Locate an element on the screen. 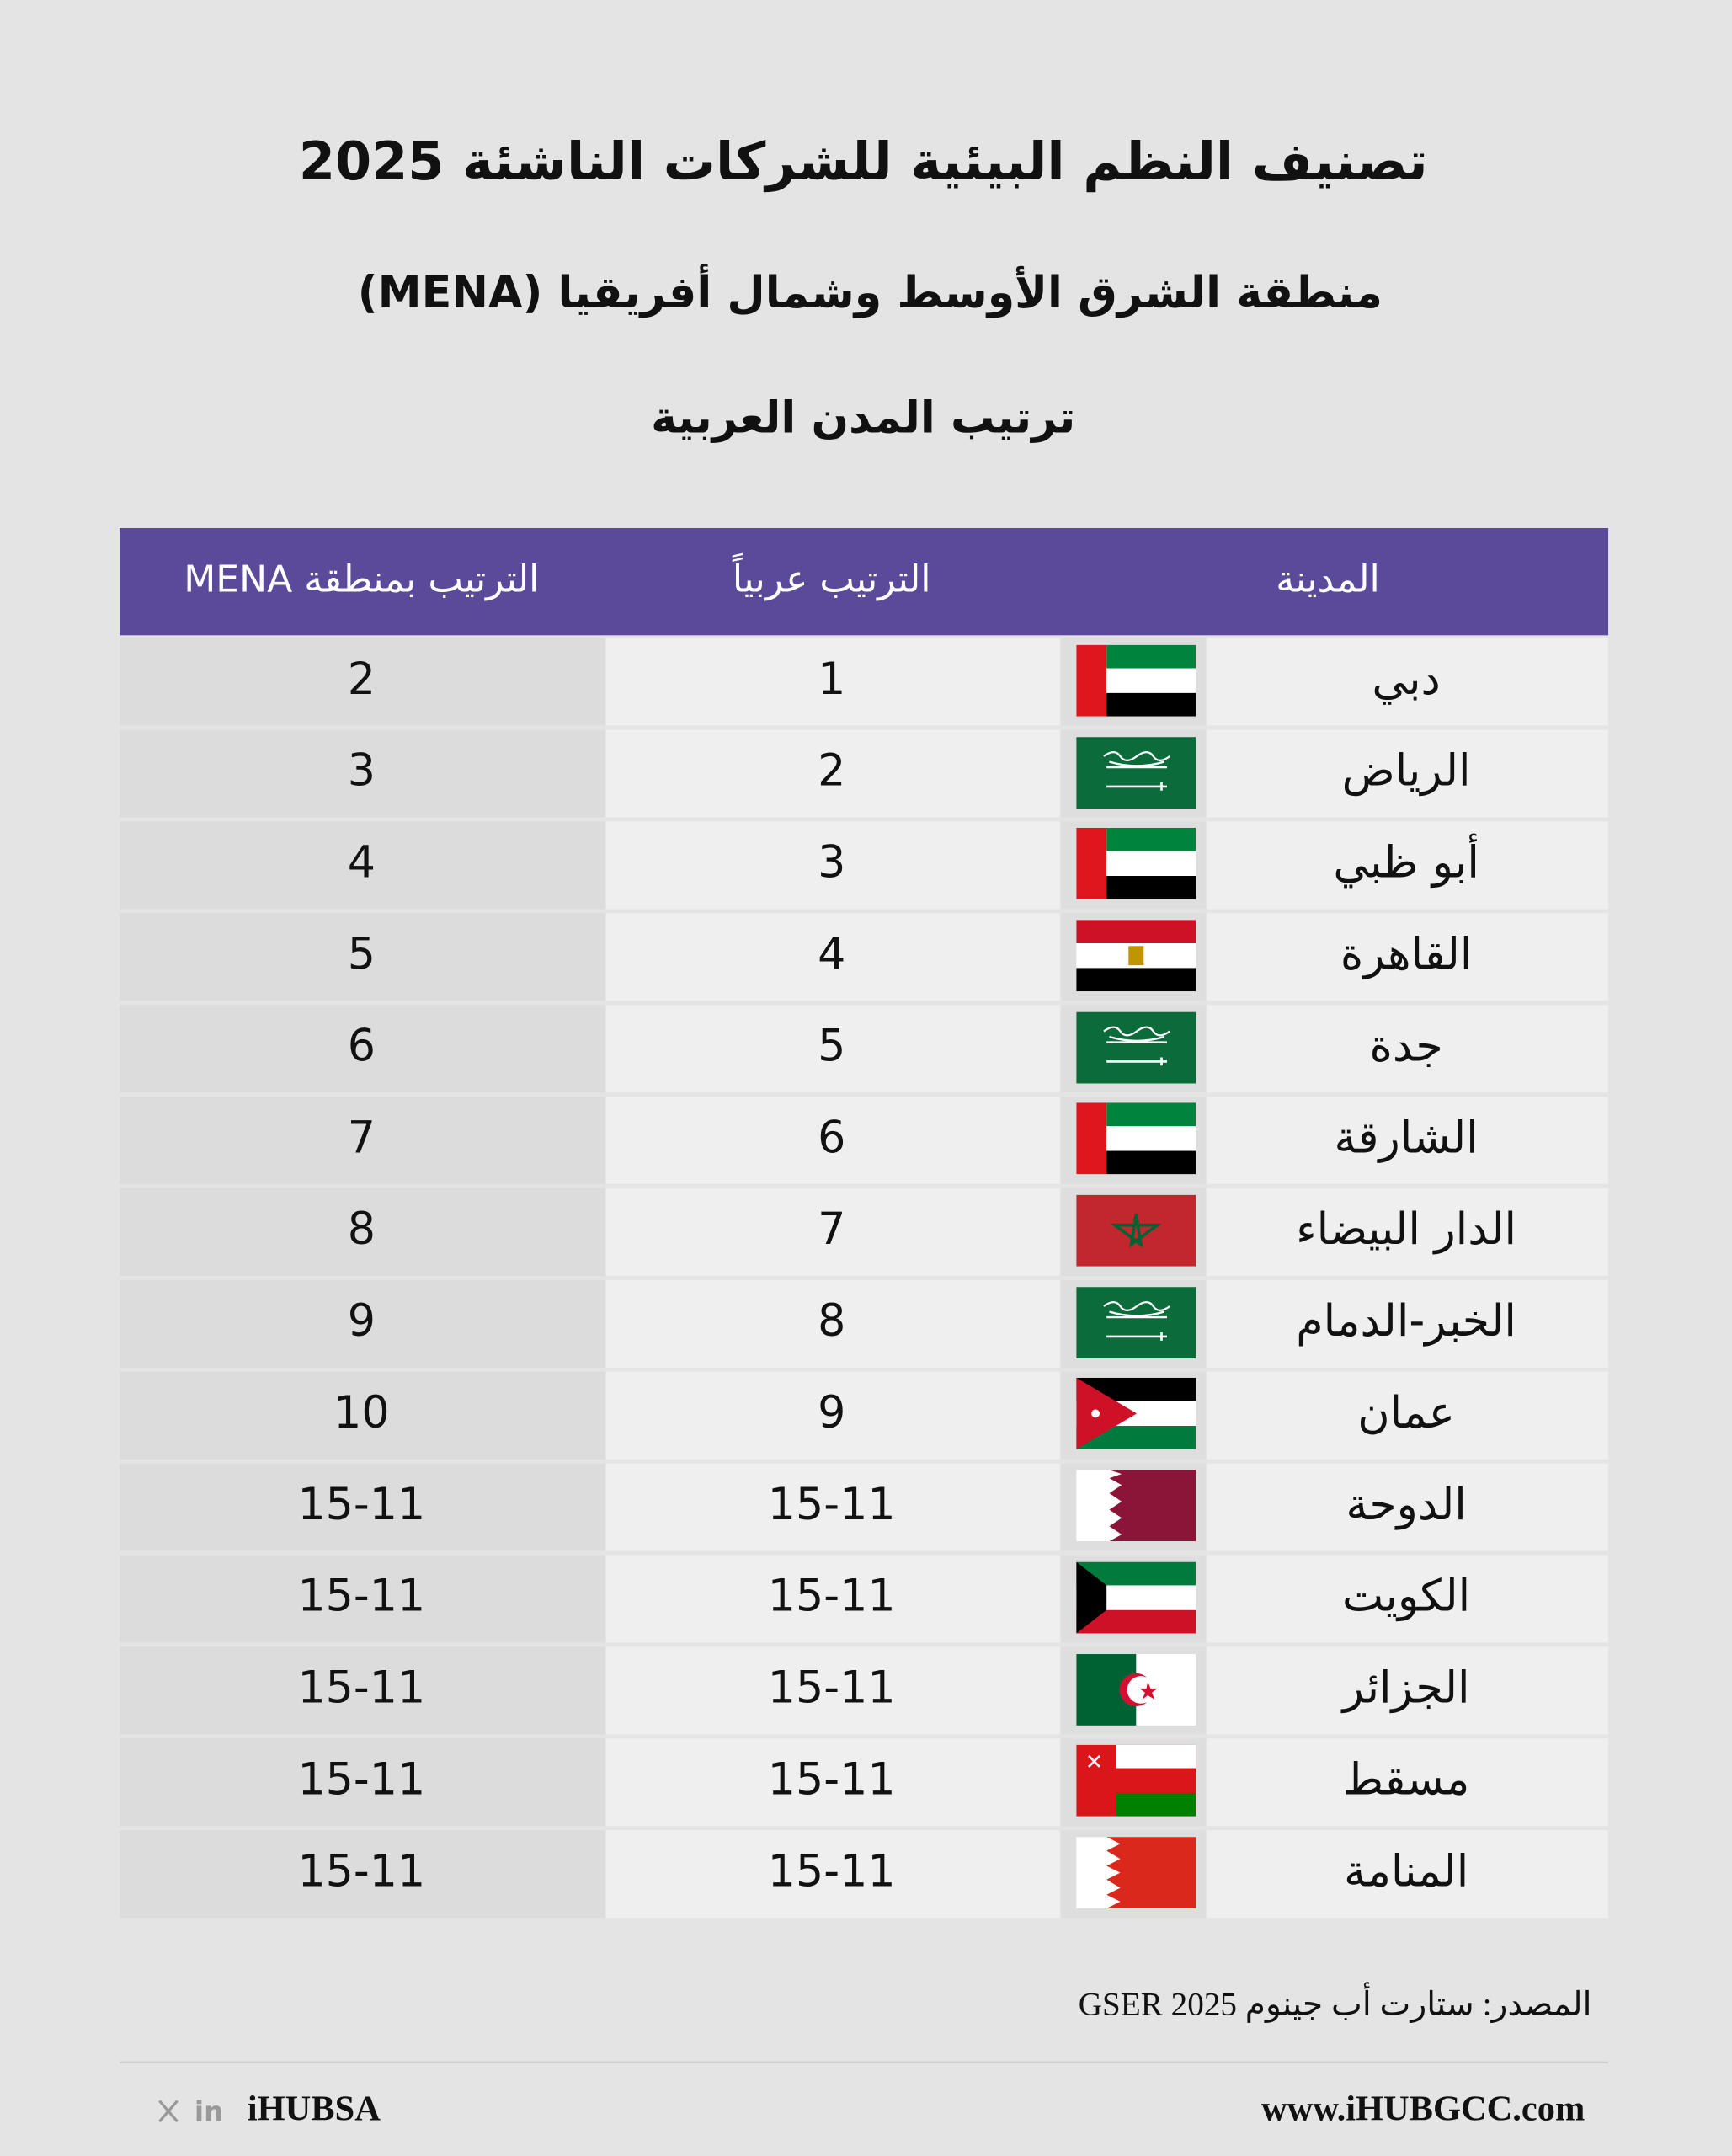  arab-rank: 8 is located at coordinates (831, 1321).